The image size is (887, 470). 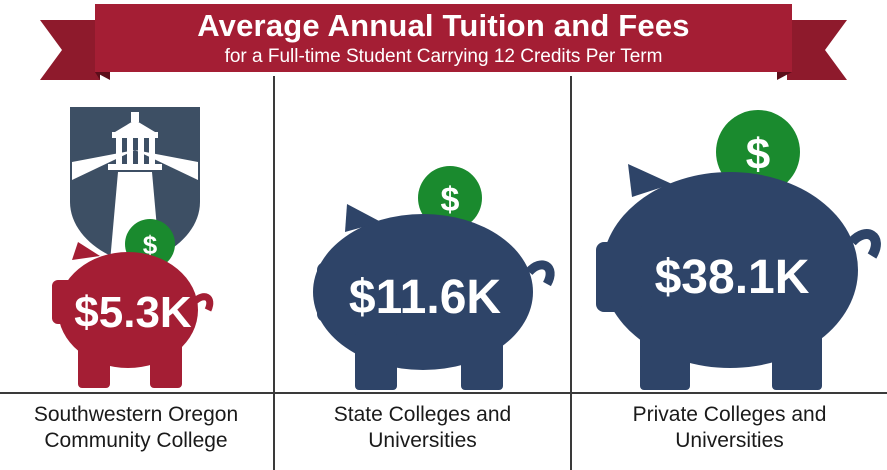 What do you see at coordinates (729, 414) in the screenshot?
I see `label-line: Private Colleges and` at bounding box center [729, 414].